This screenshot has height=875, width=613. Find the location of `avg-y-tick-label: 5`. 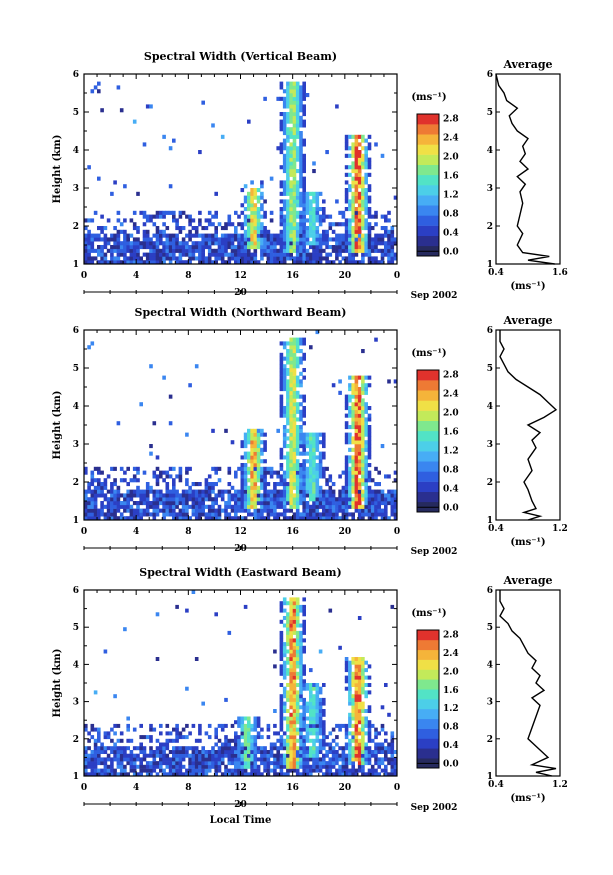

avg-y-tick-label: 5 is located at coordinates (490, 369).